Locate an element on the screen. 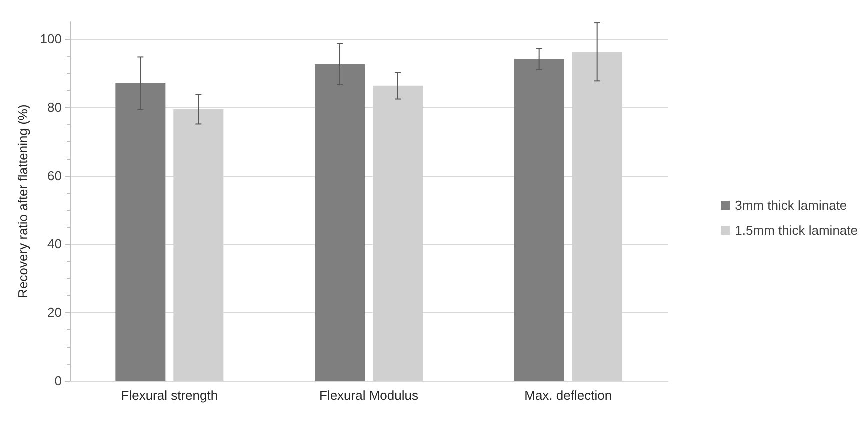  y-tick-label: 80 is located at coordinates (55, 107).